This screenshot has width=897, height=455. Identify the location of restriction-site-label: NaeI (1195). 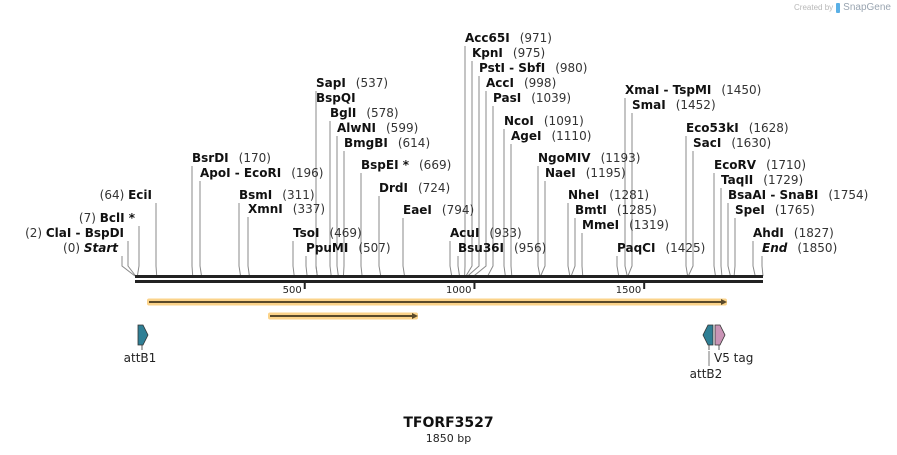
(585, 173).